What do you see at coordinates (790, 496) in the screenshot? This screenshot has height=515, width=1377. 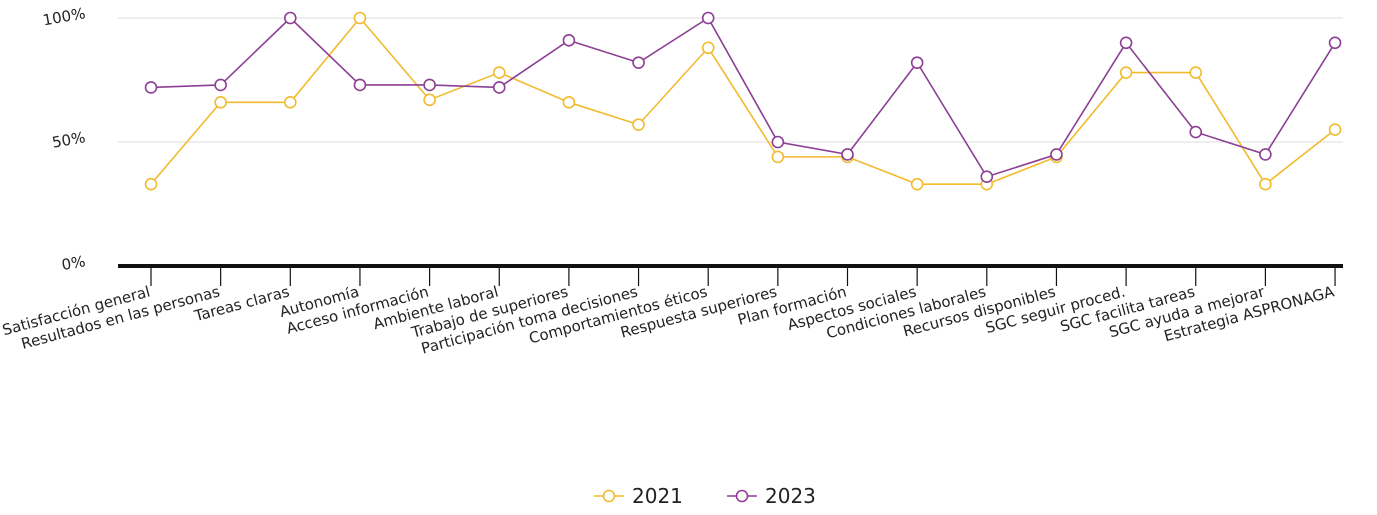 I see `legend-label: 2023` at bounding box center [790, 496].